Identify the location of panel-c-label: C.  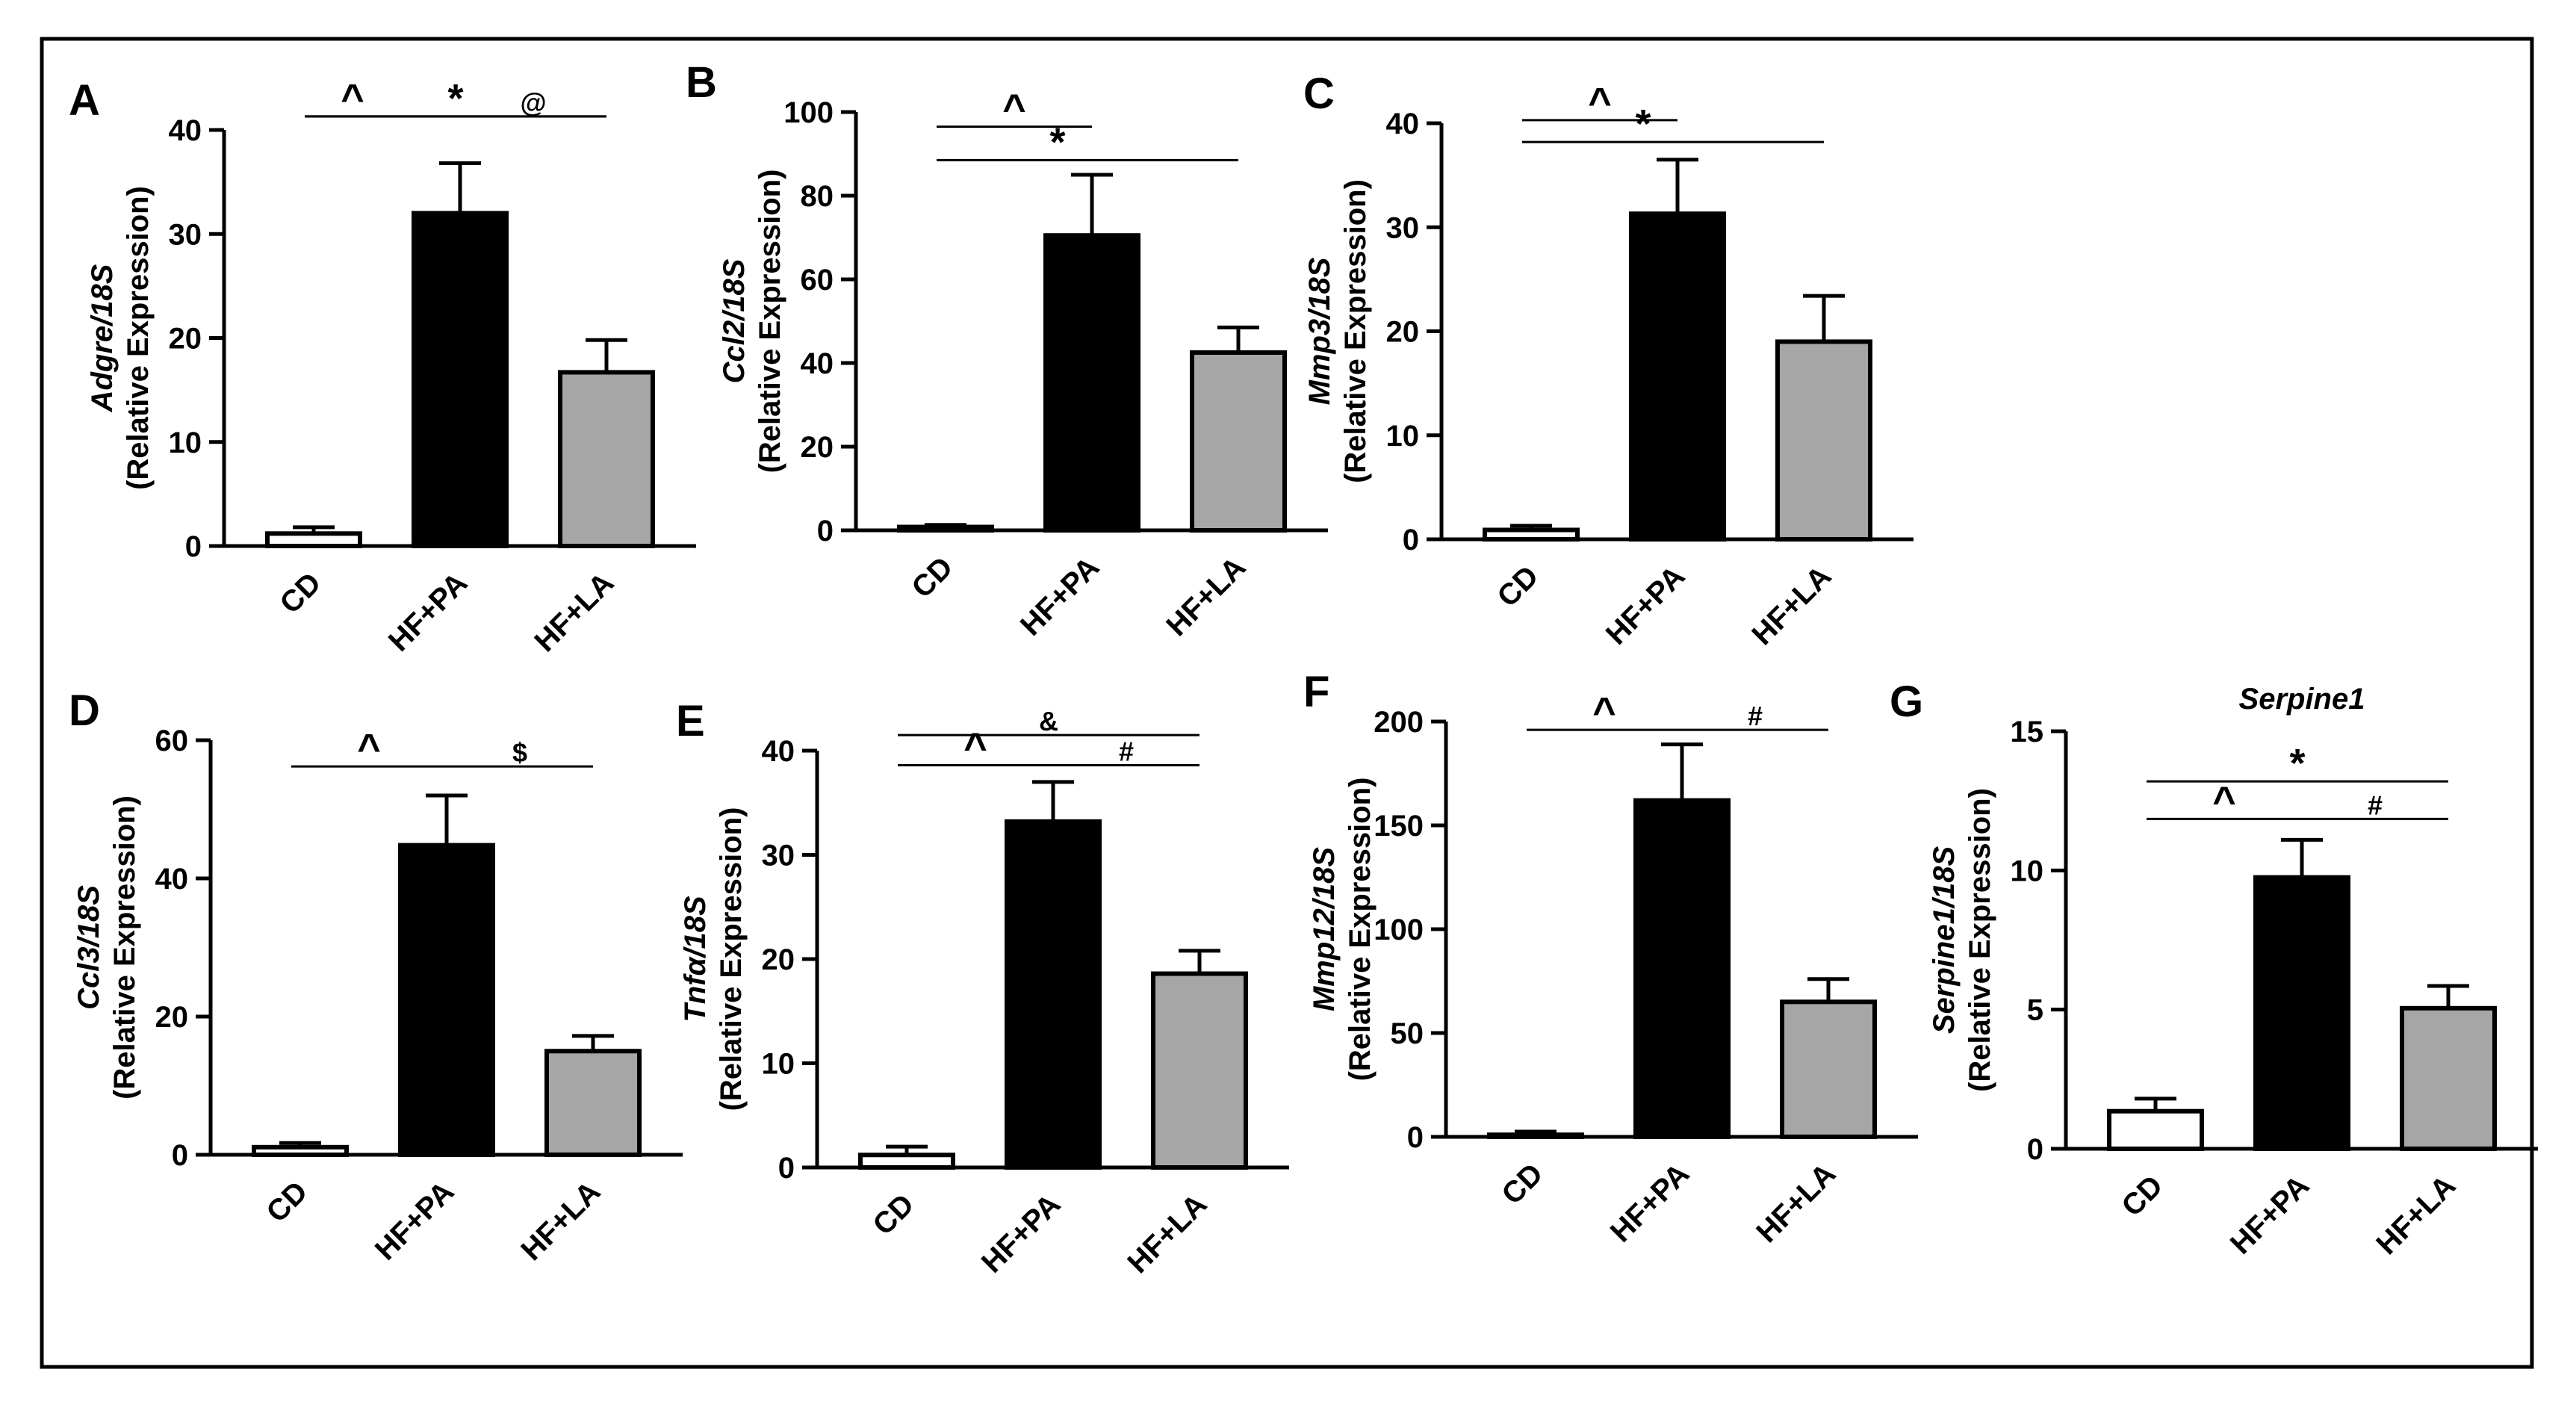
(1319, 93).